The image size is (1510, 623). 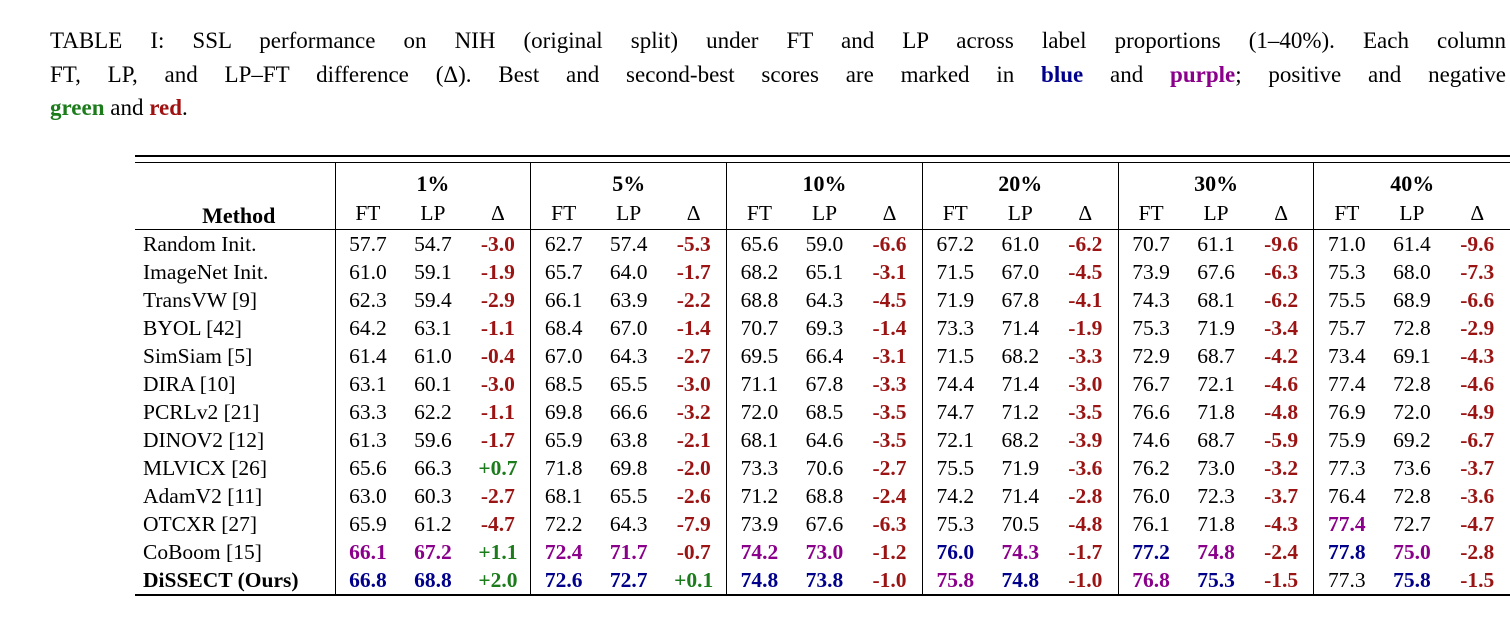 What do you see at coordinates (367, 496) in the screenshot?
I see `value-cell: 63.0` at bounding box center [367, 496].